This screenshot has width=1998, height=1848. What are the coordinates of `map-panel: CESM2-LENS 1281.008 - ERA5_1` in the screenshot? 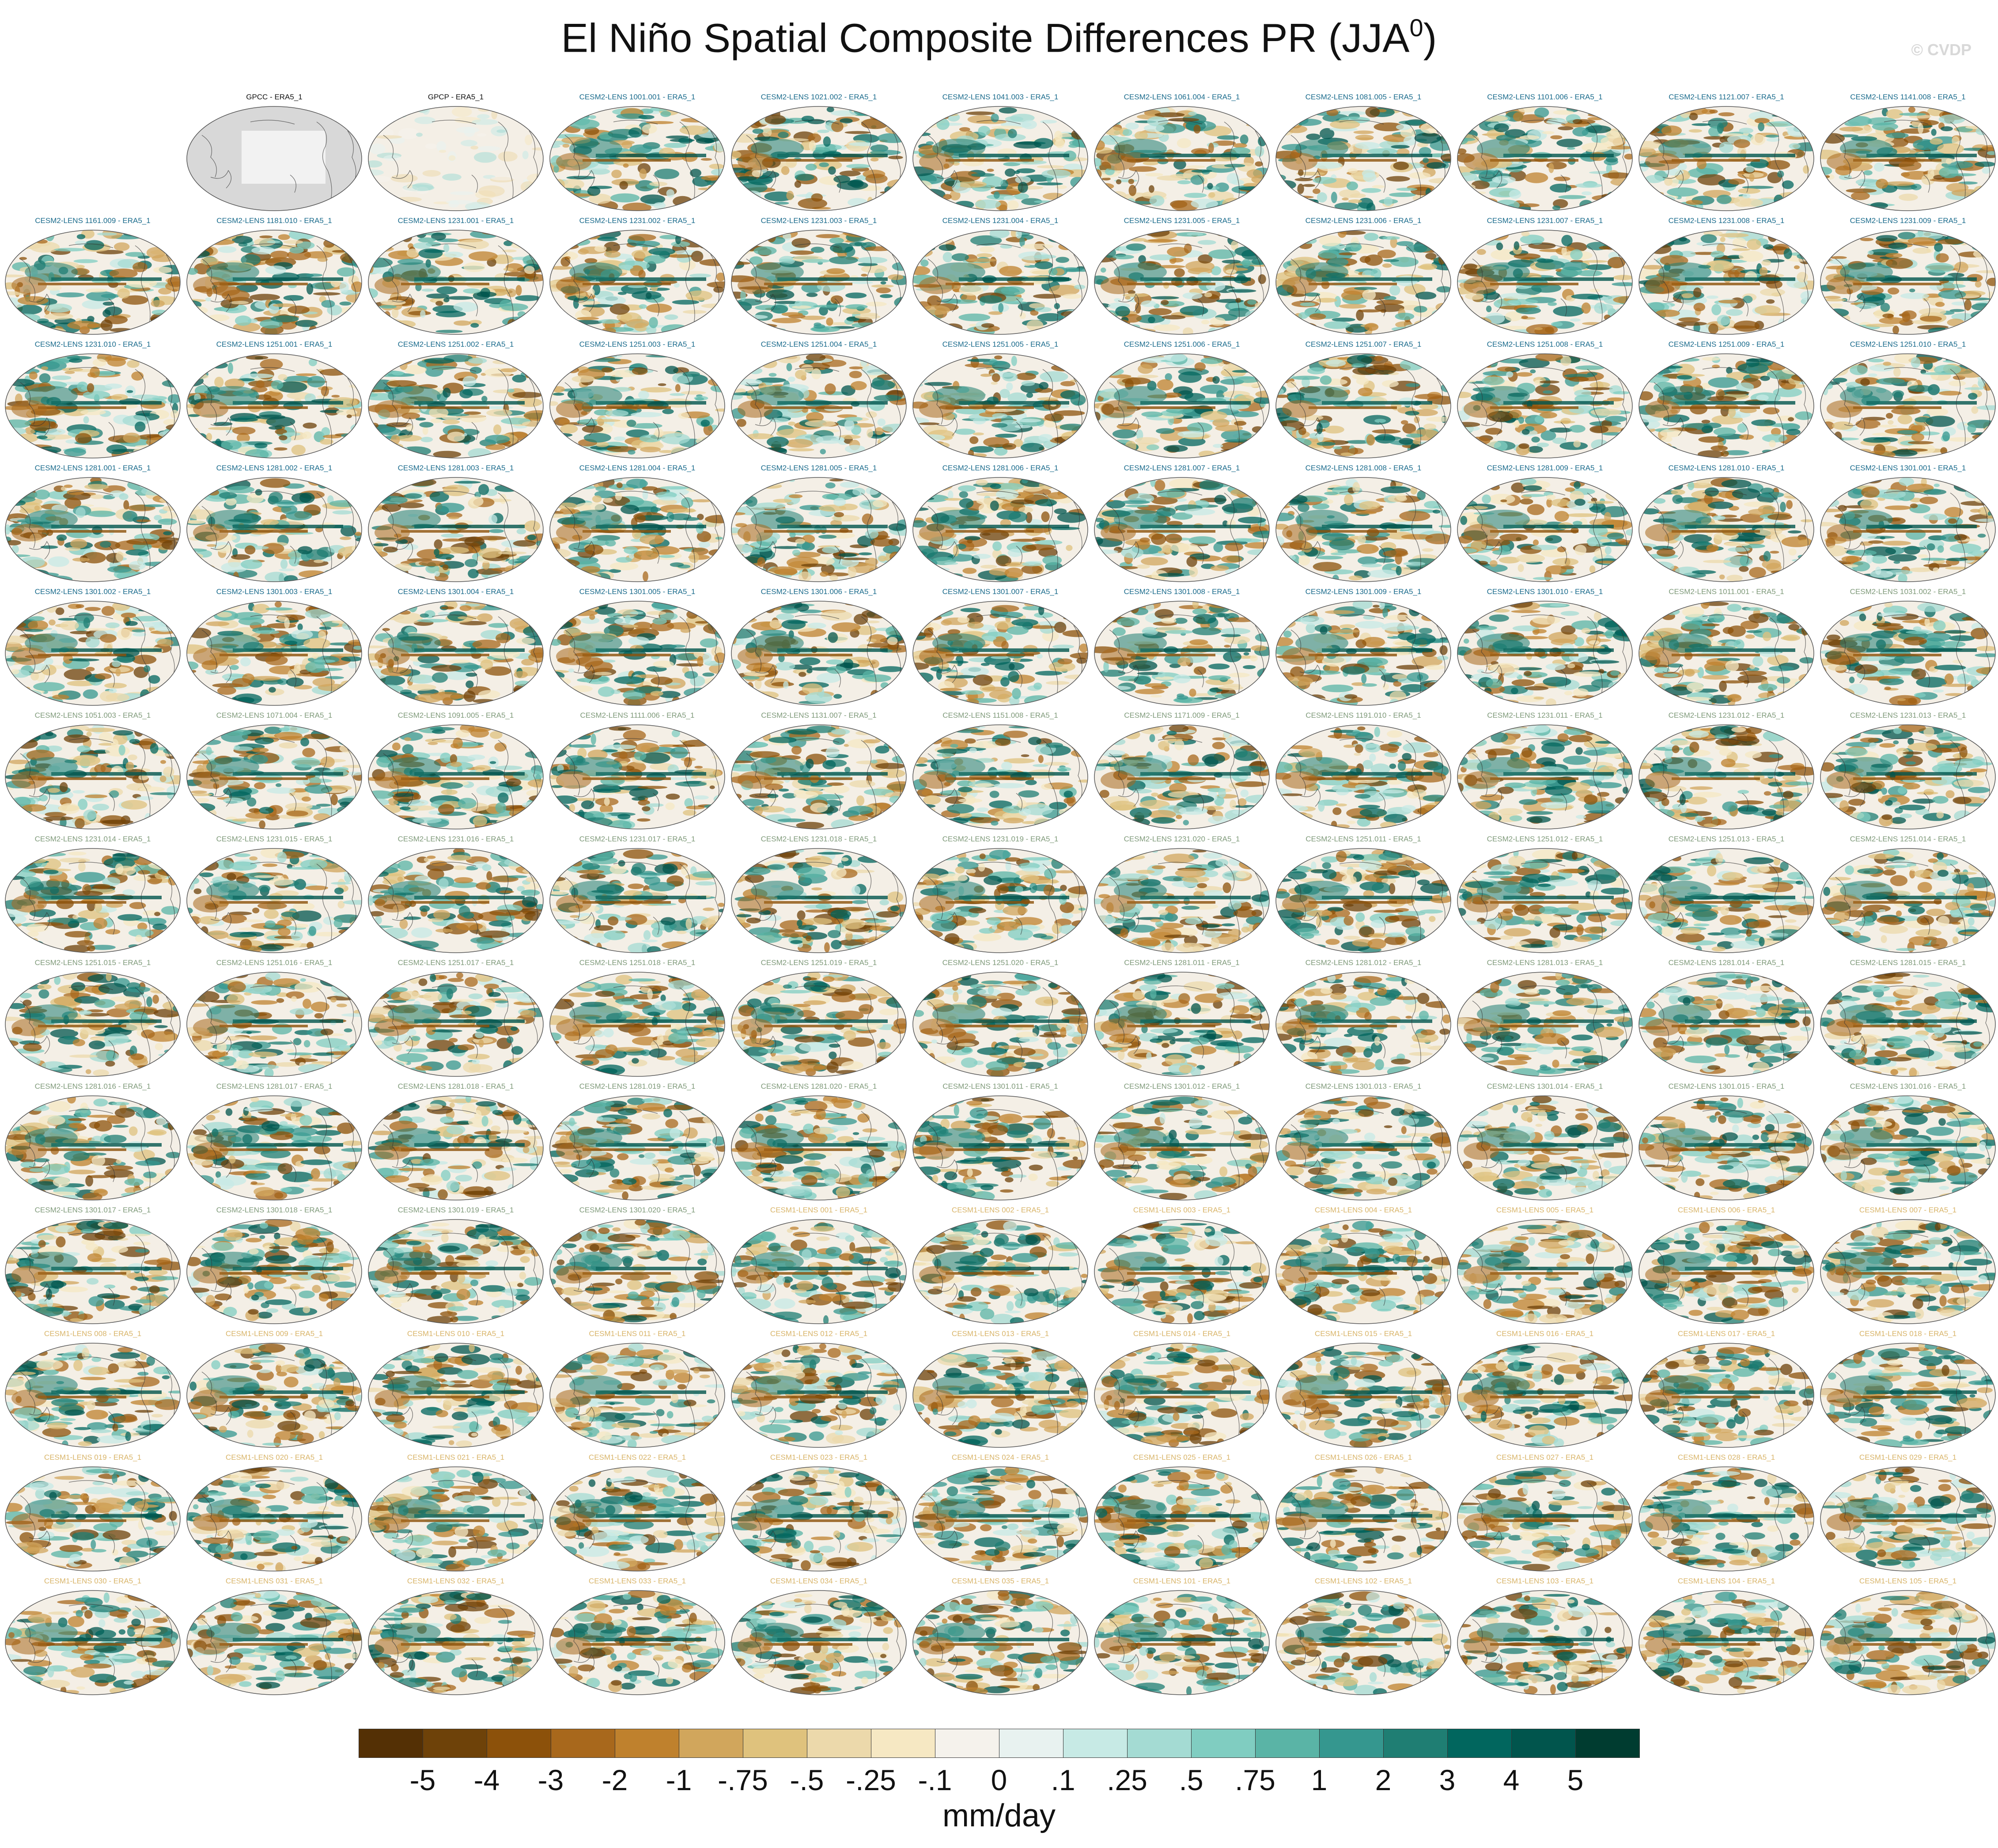 It's located at (1363, 524).